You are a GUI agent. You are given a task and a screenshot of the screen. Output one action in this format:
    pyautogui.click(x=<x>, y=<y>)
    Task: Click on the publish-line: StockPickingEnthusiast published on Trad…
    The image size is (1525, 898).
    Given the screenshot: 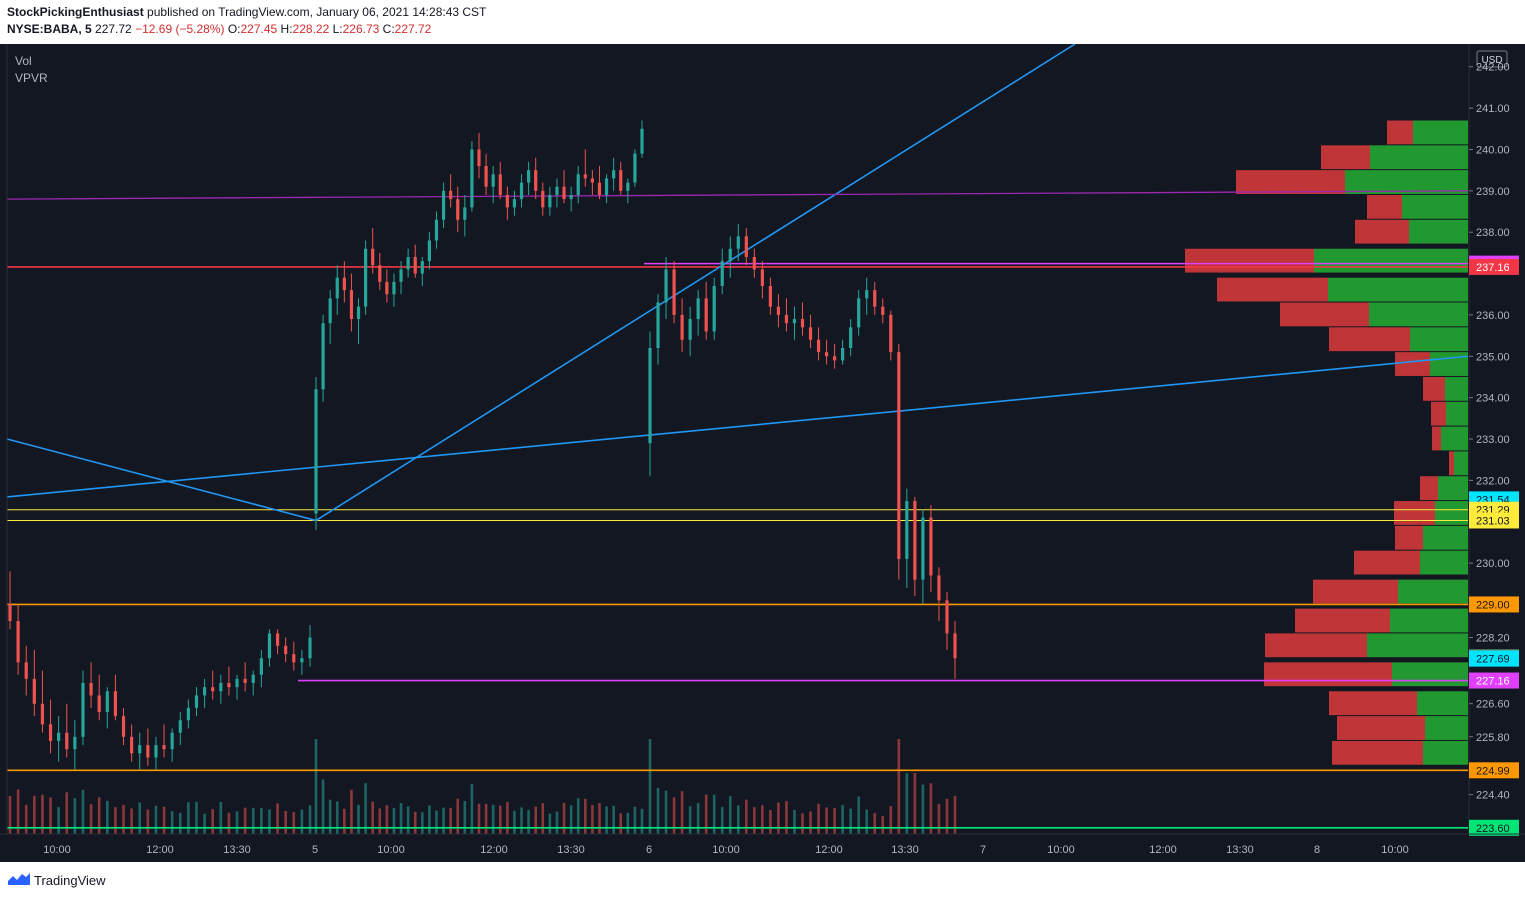 What is the action you would take?
    pyautogui.click(x=246, y=12)
    